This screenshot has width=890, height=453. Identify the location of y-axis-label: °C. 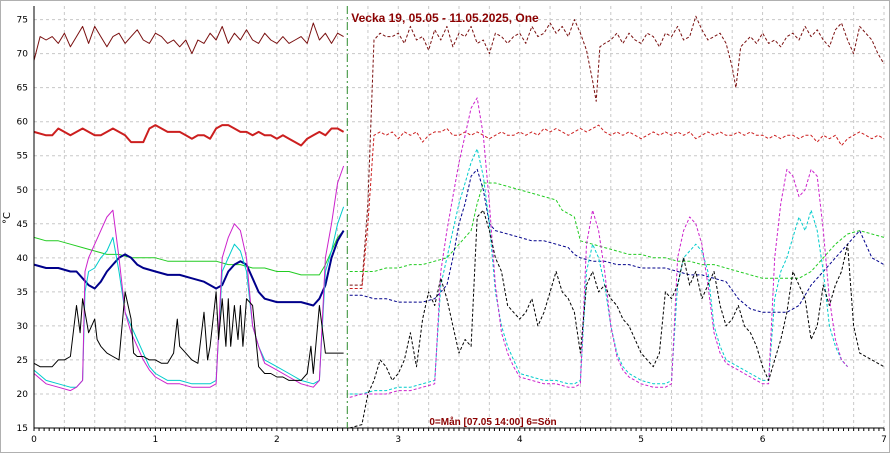
(7, 218).